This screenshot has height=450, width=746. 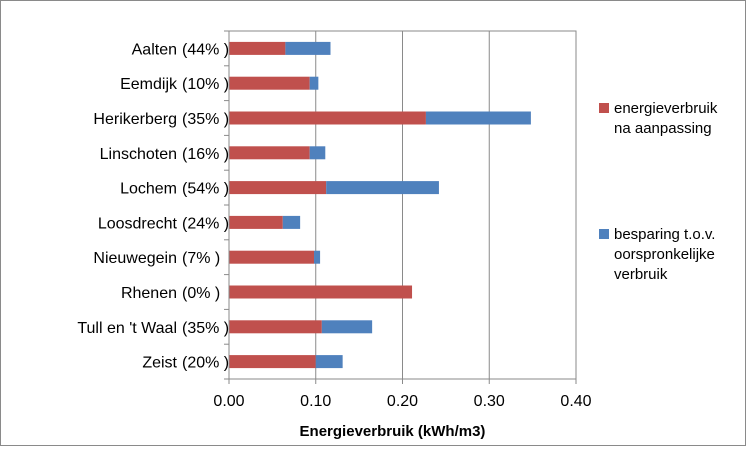 What do you see at coordinates (135, 258) in the screenshot?
I see `category-label-6: Nieuwegein` at bounding box center [135, 258].